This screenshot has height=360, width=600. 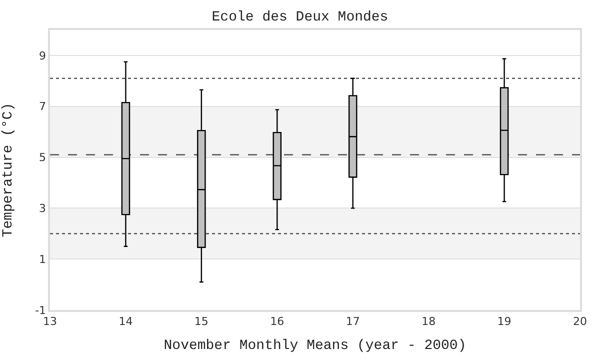 I want to click on y-axis-title: Temperature (°C), so click(x=8, y=170).